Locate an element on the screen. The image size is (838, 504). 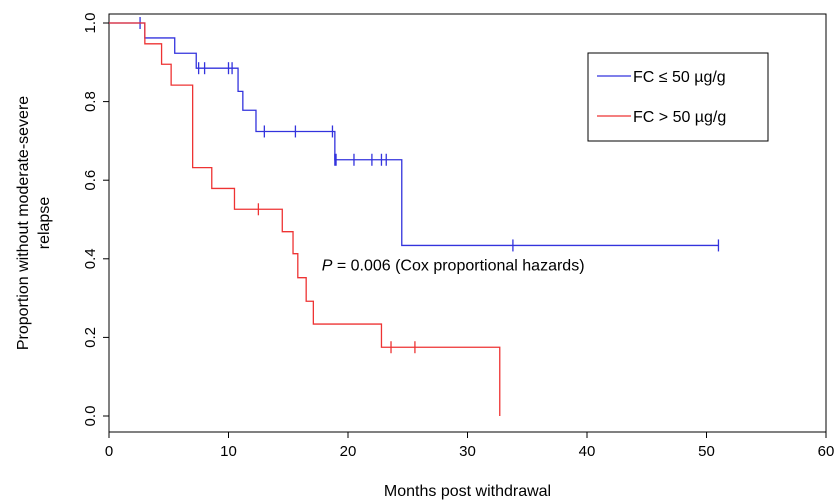
y-tick-label: 0.8 is located at coordinates (90, 101).